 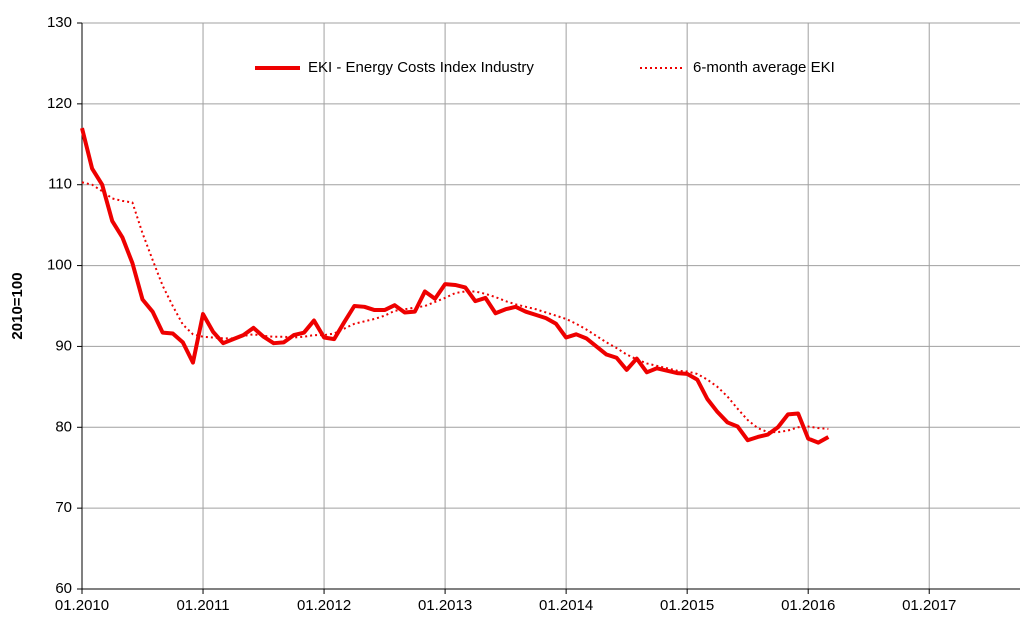 I want to click on x-tick-label: 01.2011, so click(x=202, y=605).